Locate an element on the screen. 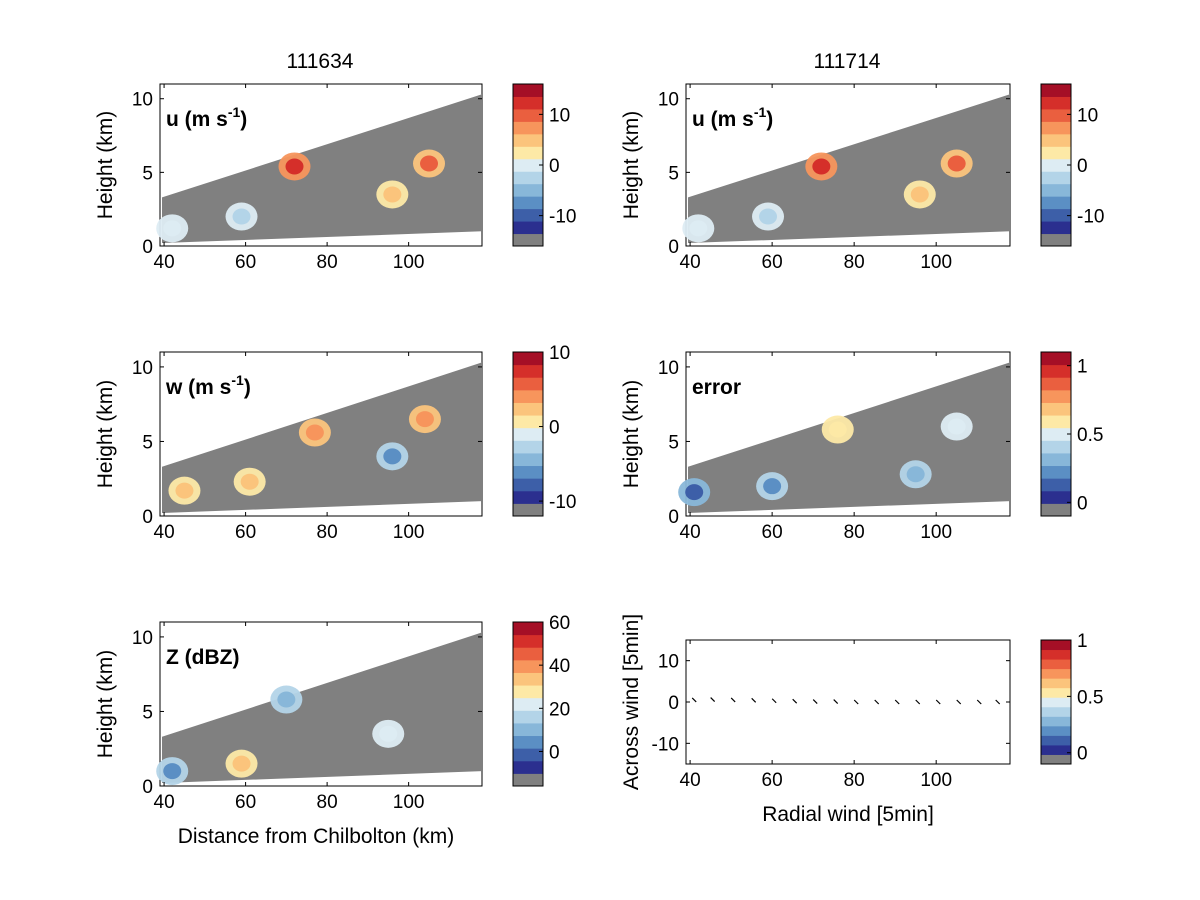 The height and width of the screenshot is (900, 1200). colorbar: 60 40 20 0 is located at coordinates (541, 700).